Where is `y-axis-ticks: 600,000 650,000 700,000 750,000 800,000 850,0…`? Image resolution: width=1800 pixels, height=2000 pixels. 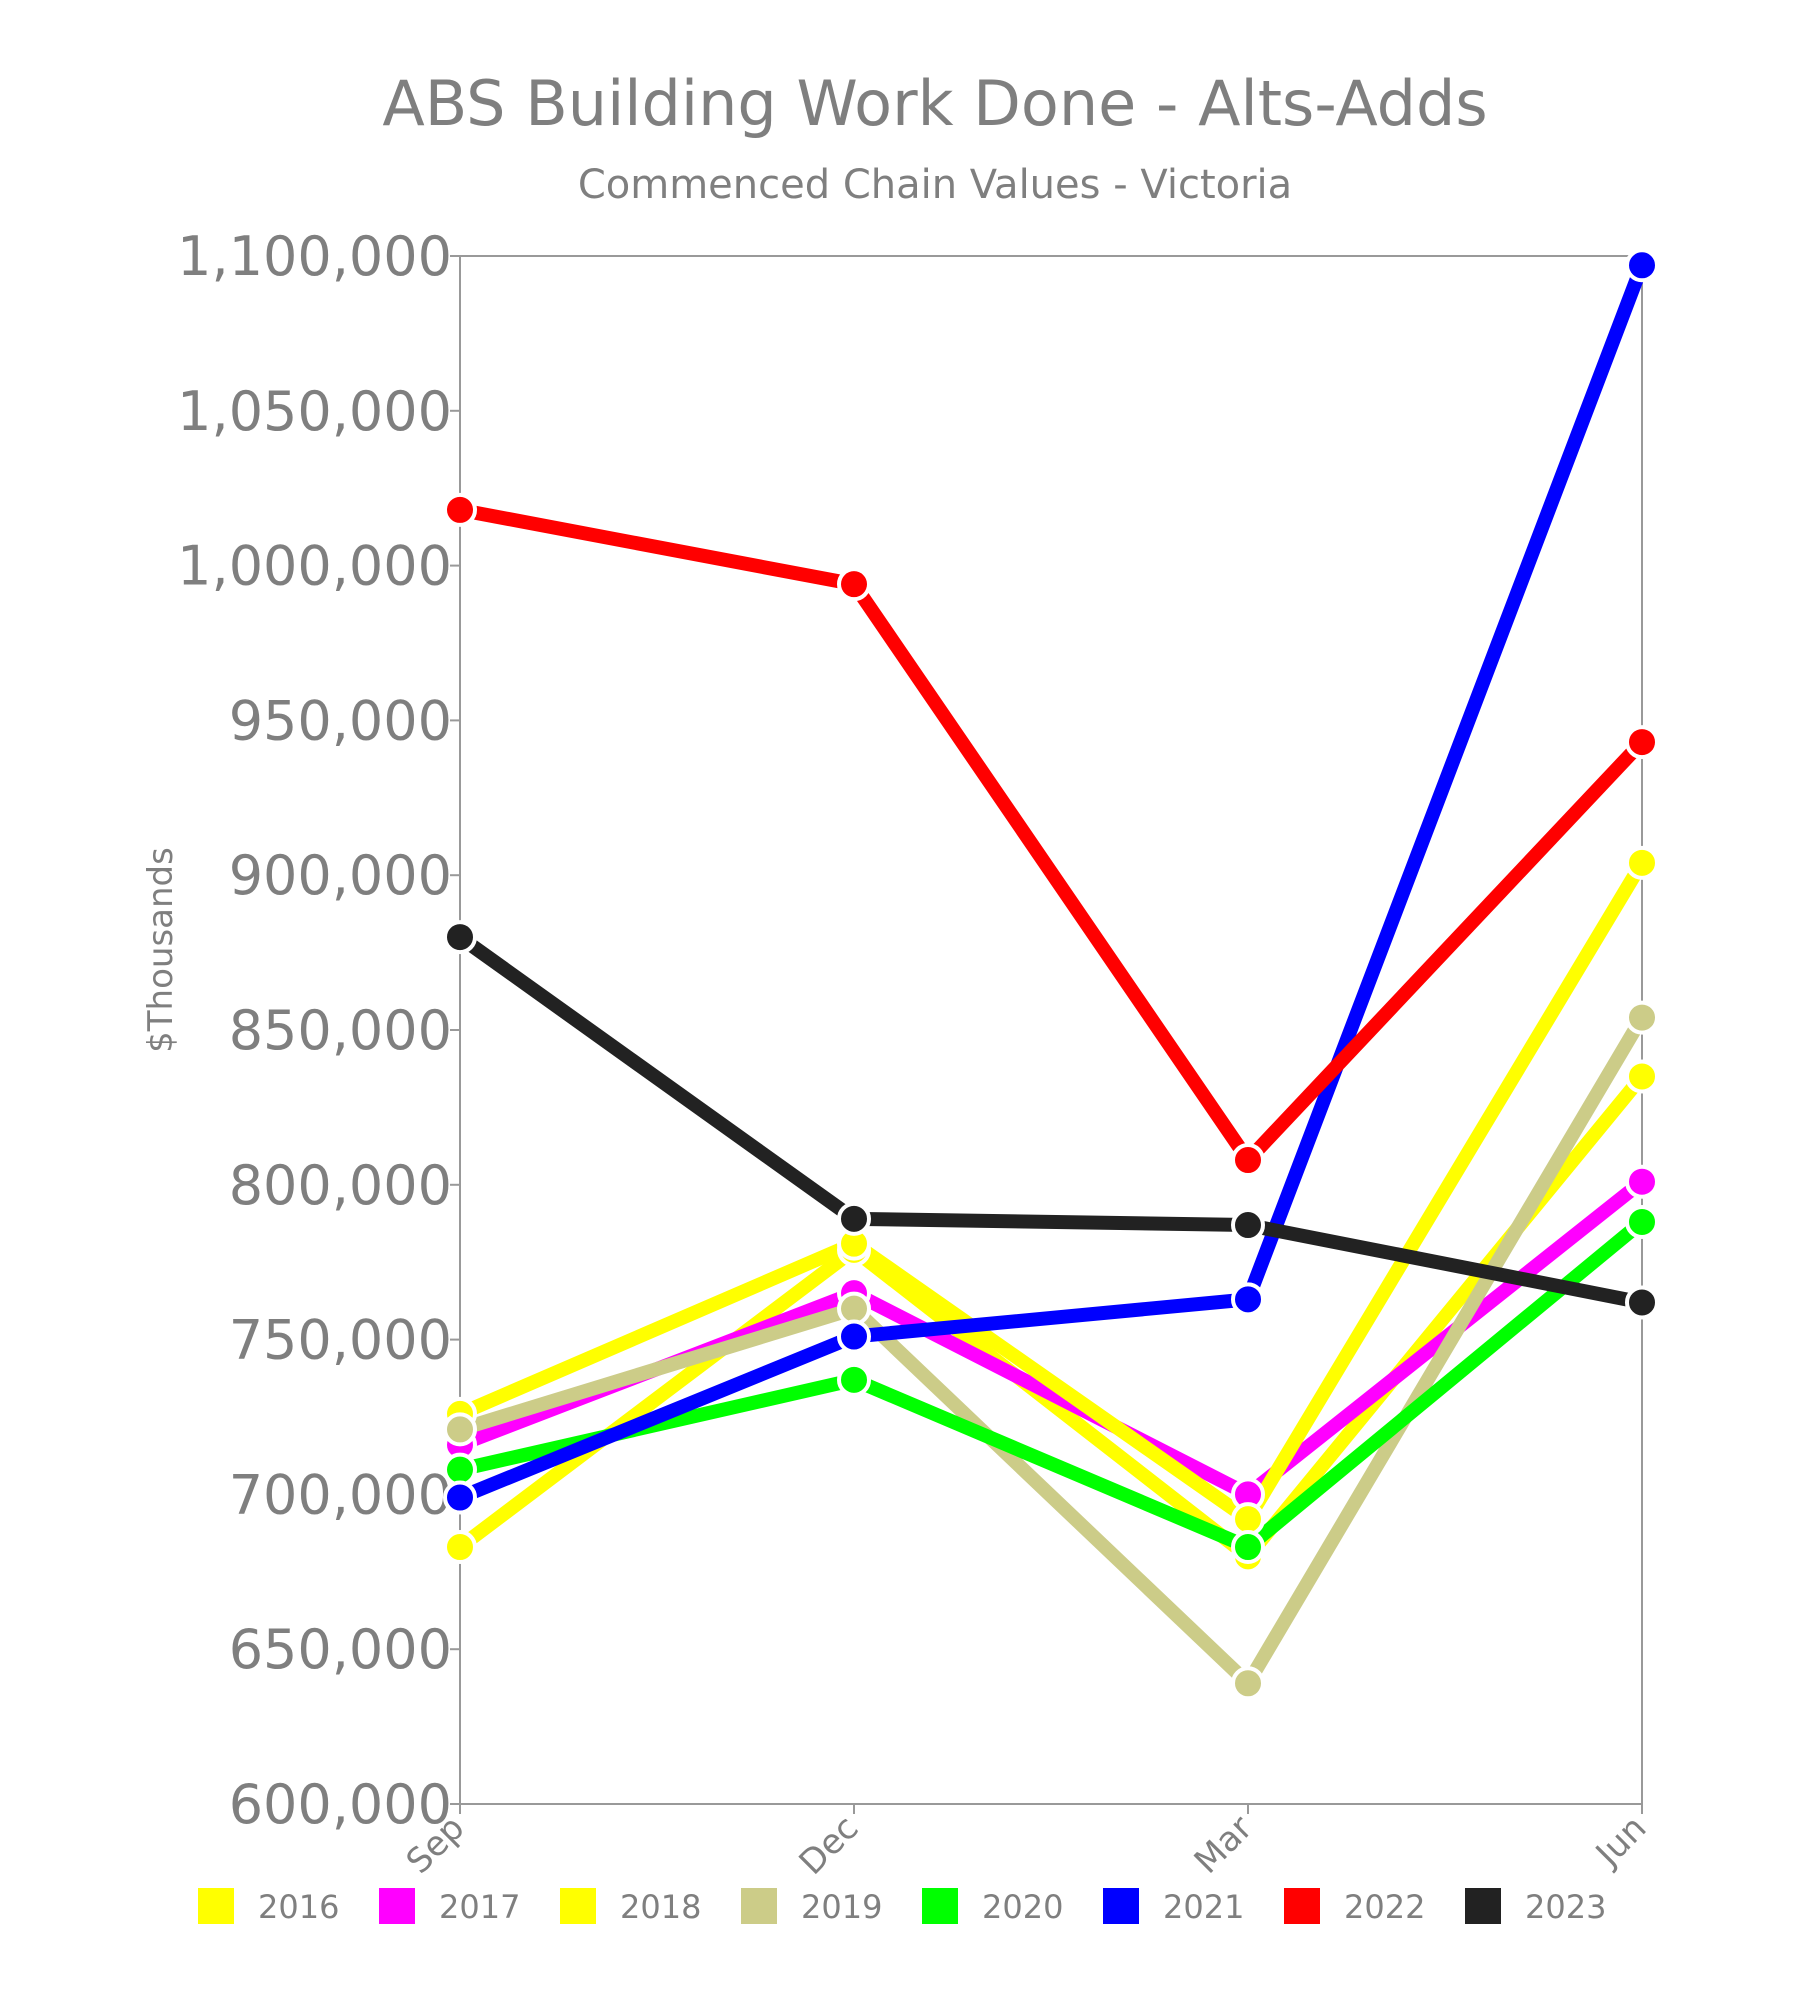
y-axis-ticks: 600,000 650,000 700,000 750,000 800,000 850,0… is located at coordinates (318, 1030).